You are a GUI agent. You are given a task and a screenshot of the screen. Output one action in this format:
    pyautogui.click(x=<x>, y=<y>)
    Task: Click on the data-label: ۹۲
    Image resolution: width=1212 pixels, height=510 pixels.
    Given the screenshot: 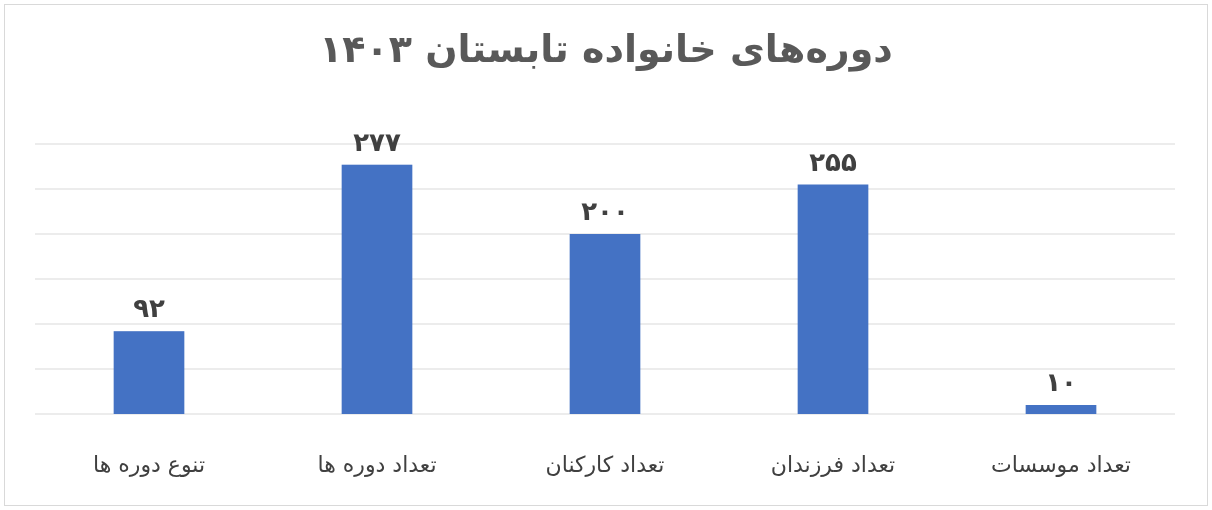 What is the action you would take?
    pyautogui.click(x=149, y=308)
    